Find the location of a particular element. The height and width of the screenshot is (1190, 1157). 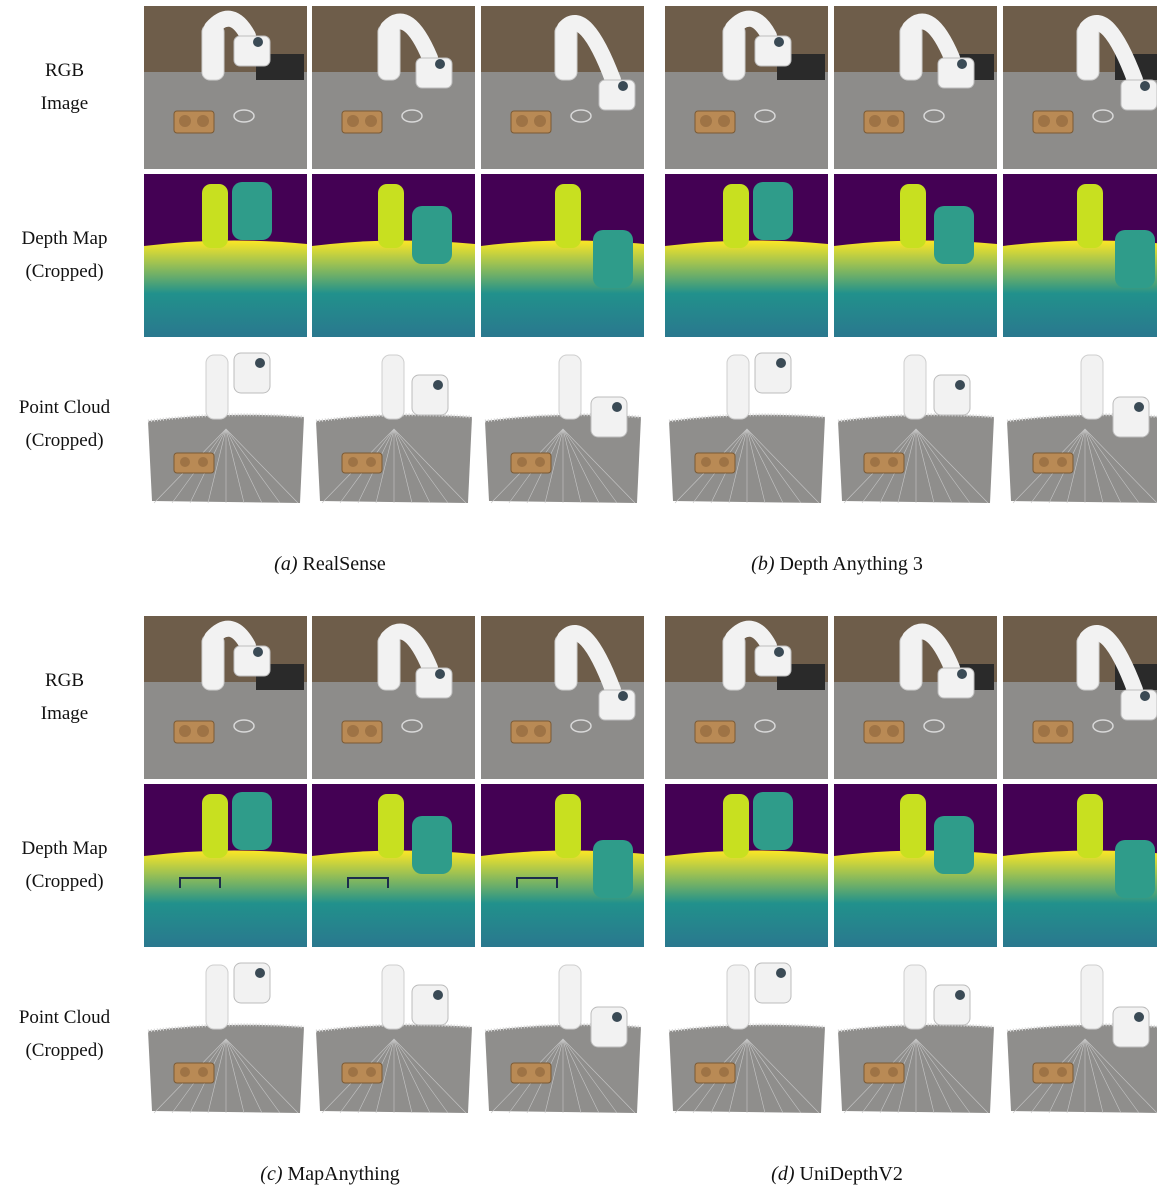

panel-caption: (a) RealSense is located at coordinates (330, 564).